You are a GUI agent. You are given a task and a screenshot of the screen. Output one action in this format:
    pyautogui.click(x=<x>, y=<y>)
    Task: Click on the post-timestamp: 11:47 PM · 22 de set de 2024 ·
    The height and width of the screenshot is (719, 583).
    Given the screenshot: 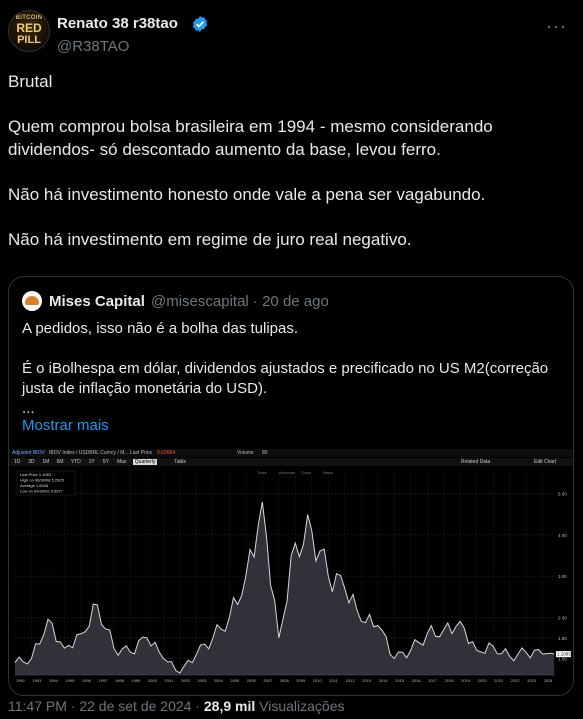 What is the action you would take?
    pyautogui.click(x=106, y=706)
    